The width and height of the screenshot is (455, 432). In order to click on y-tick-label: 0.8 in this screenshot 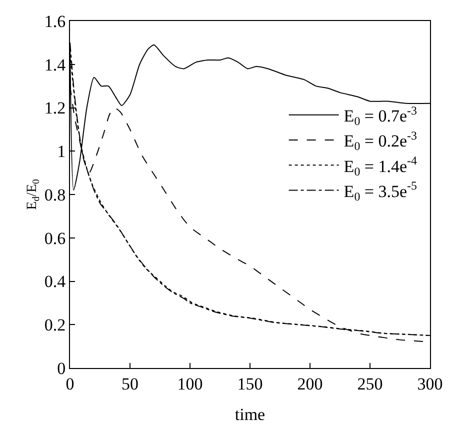, I will do `click(55, 194)`.